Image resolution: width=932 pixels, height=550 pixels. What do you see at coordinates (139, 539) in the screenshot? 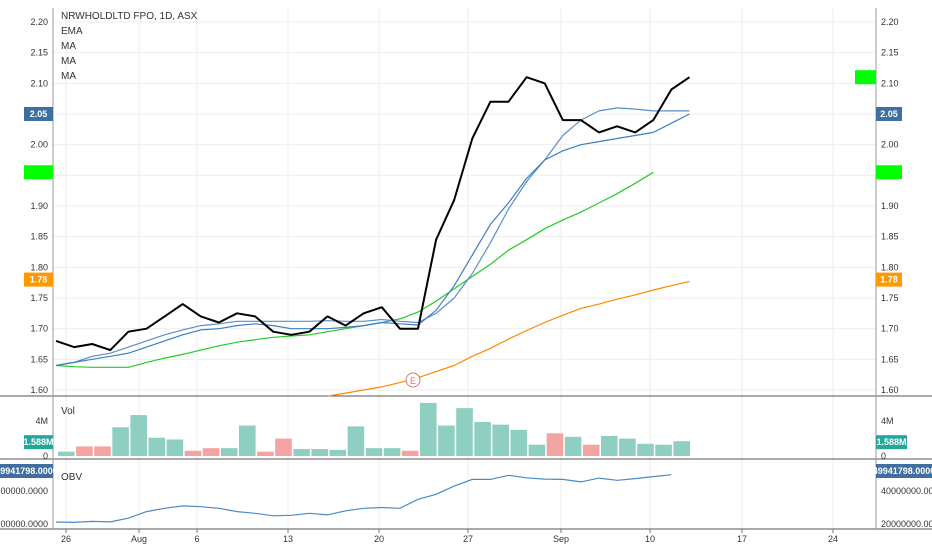
I see `time-tick-label: Aug` at bounding box center [139, 539].